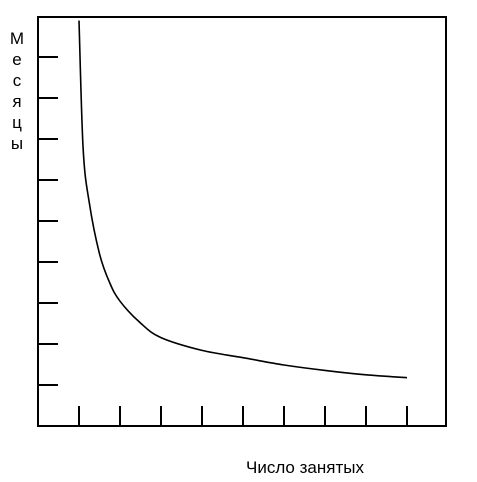 Image resolution: width=477 pixels, height=482 pixels. What do you see at coordinates (48, 221) in the screenshot?
I see `y-ticks` at bounding box center [48, 221].